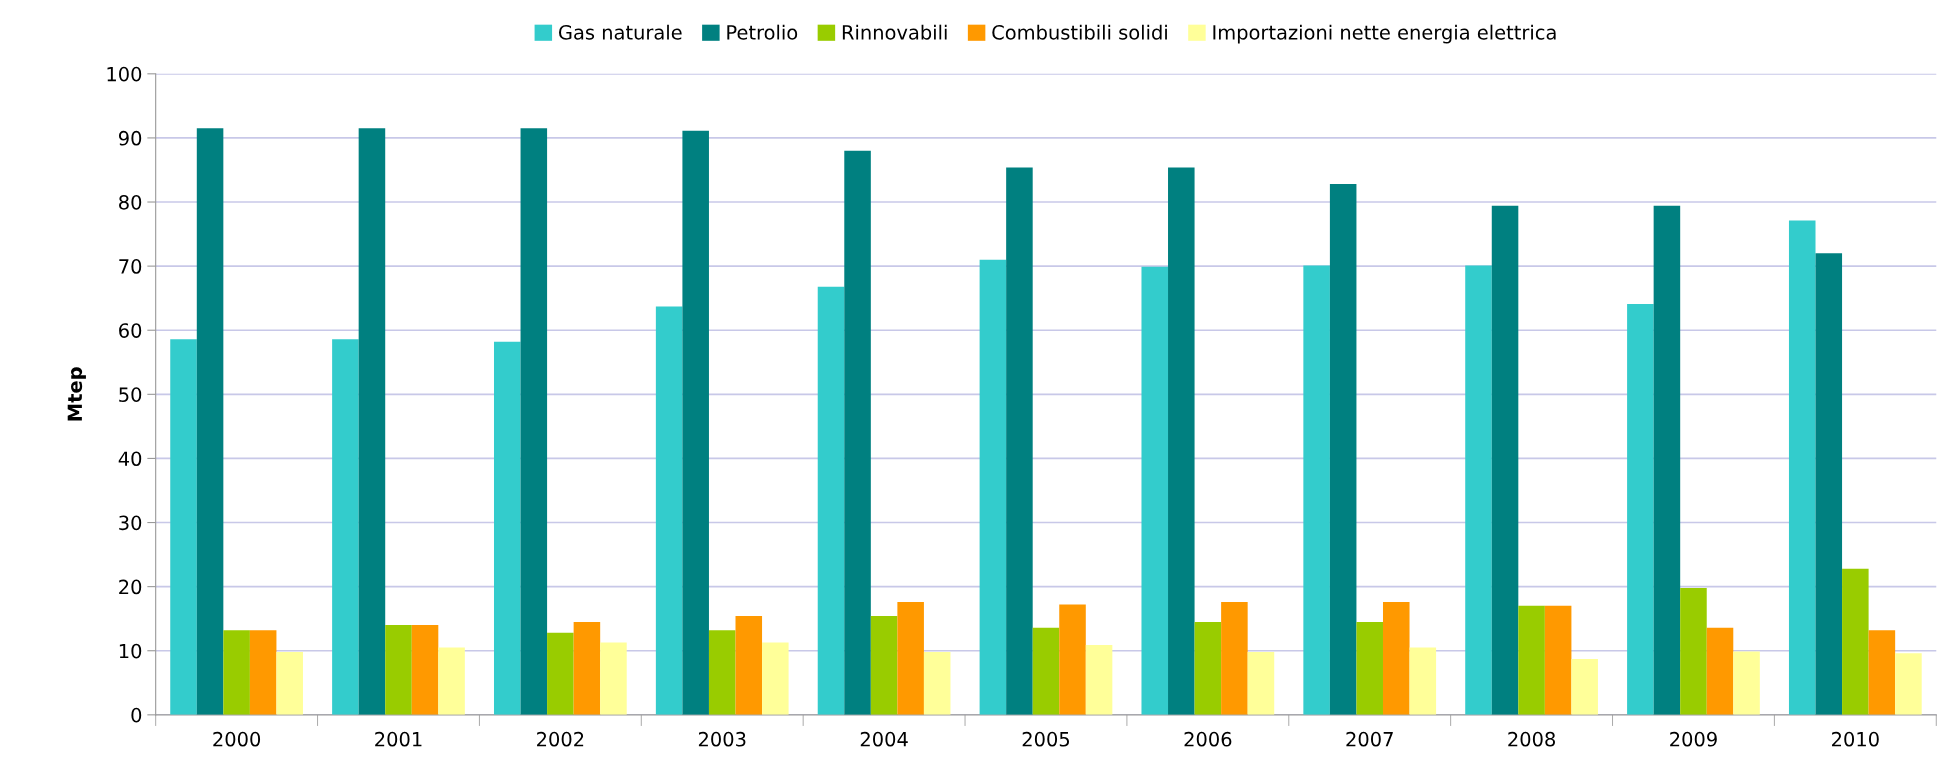  I want to click on y-tick-label: 80, so click(130, 202).